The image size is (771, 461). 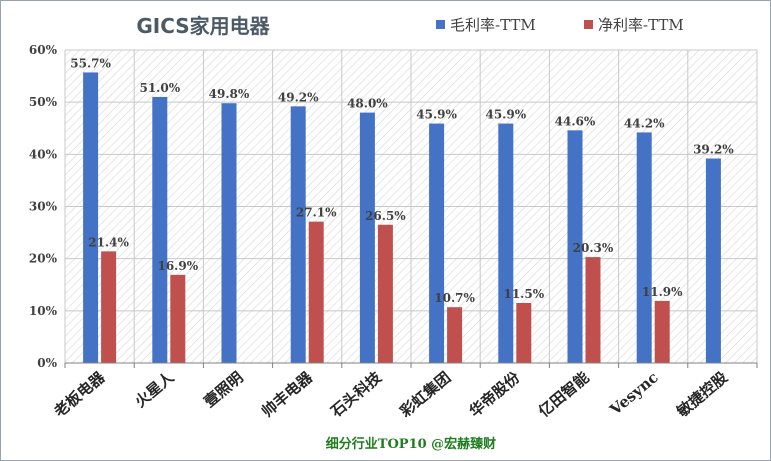 What do you see at coordinates (154, 389) in the screenshot?
I see `x-category-label: 火星人` at bounding box center [154, 389].